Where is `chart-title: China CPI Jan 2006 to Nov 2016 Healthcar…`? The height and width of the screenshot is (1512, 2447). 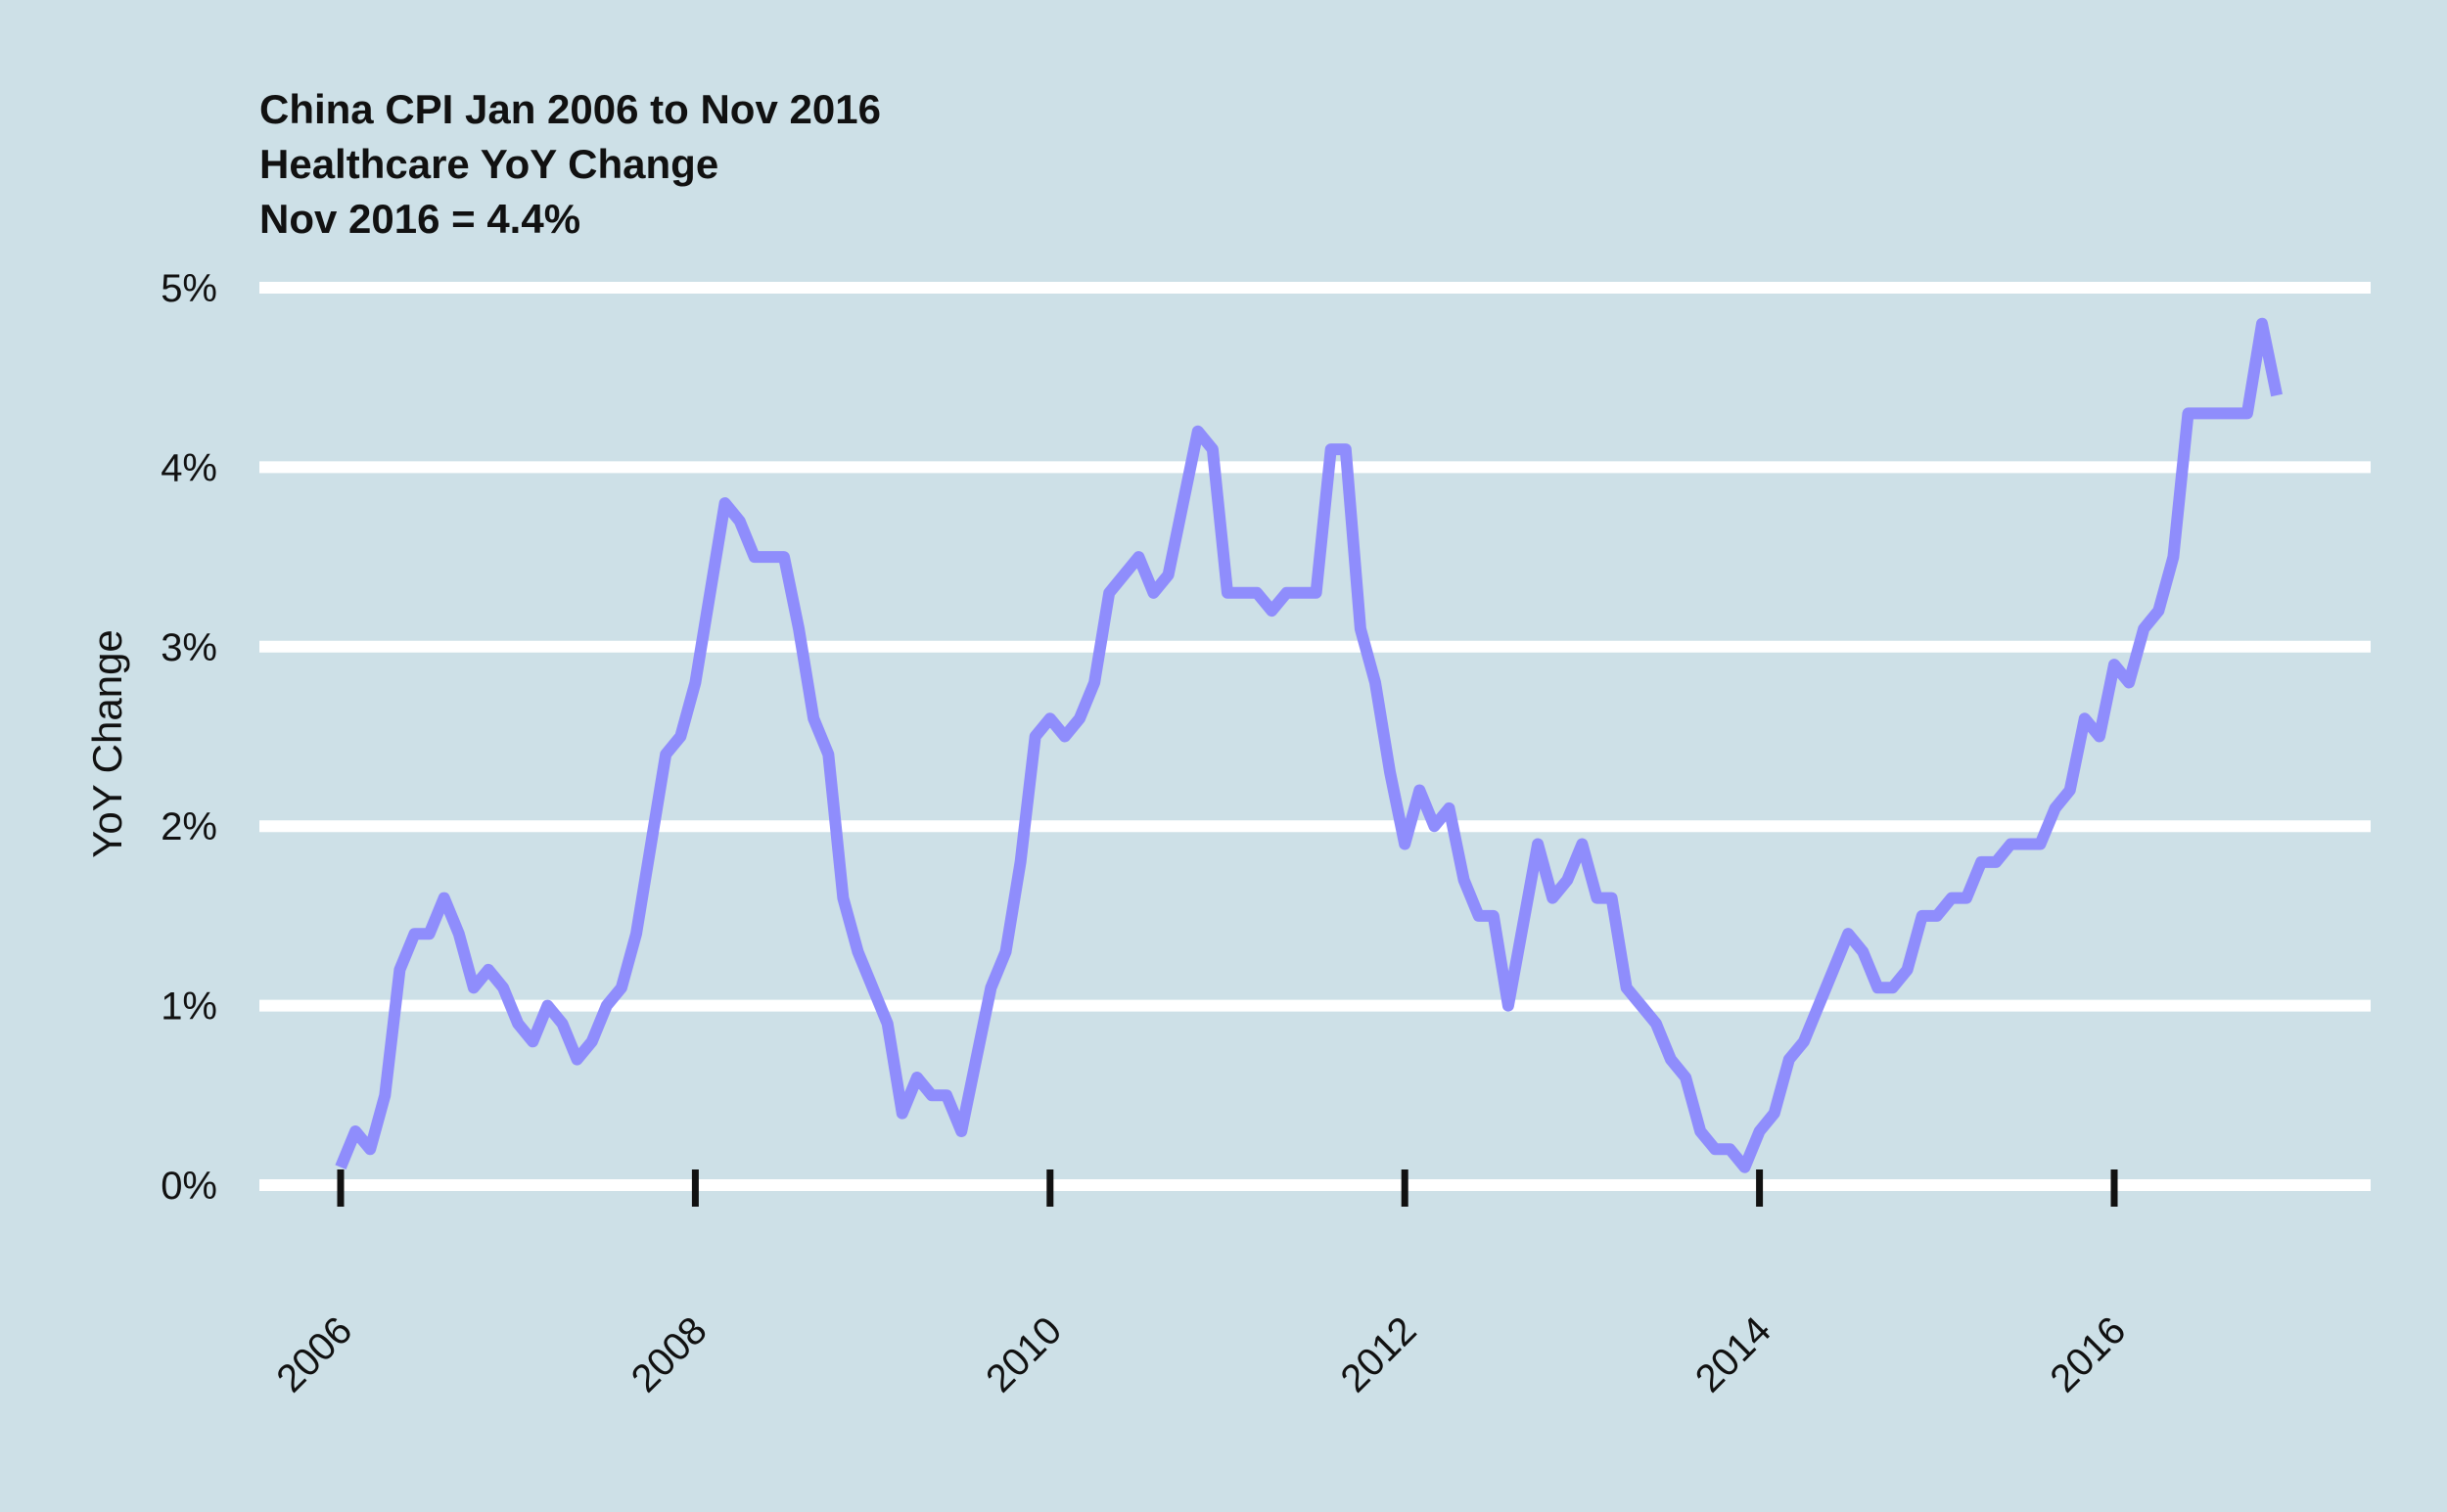 chart-title: China CPI Jan 2006 to Nov 2016 Healthcar… is located at coordinates (570, 164).